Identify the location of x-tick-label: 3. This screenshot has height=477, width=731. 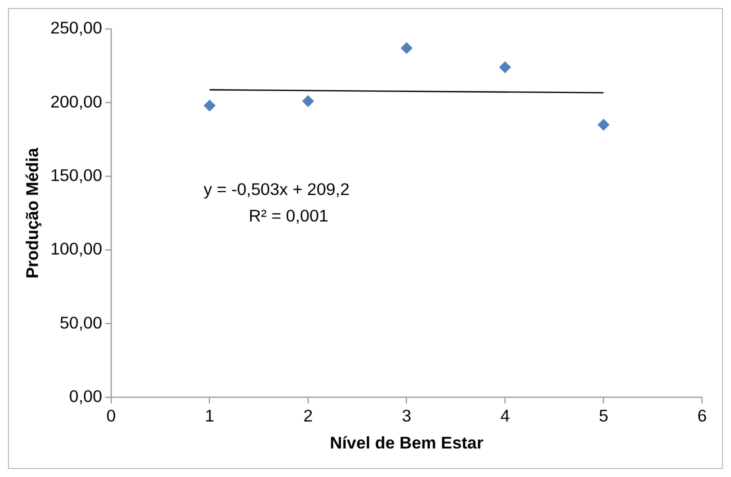
(407, 416).